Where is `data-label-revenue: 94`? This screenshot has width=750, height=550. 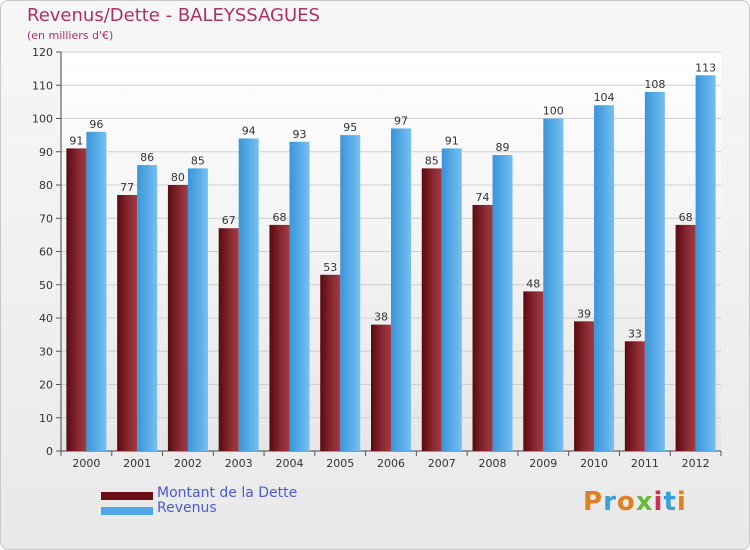 data-label-revenue: 94 is located at coordinates (249, 130).